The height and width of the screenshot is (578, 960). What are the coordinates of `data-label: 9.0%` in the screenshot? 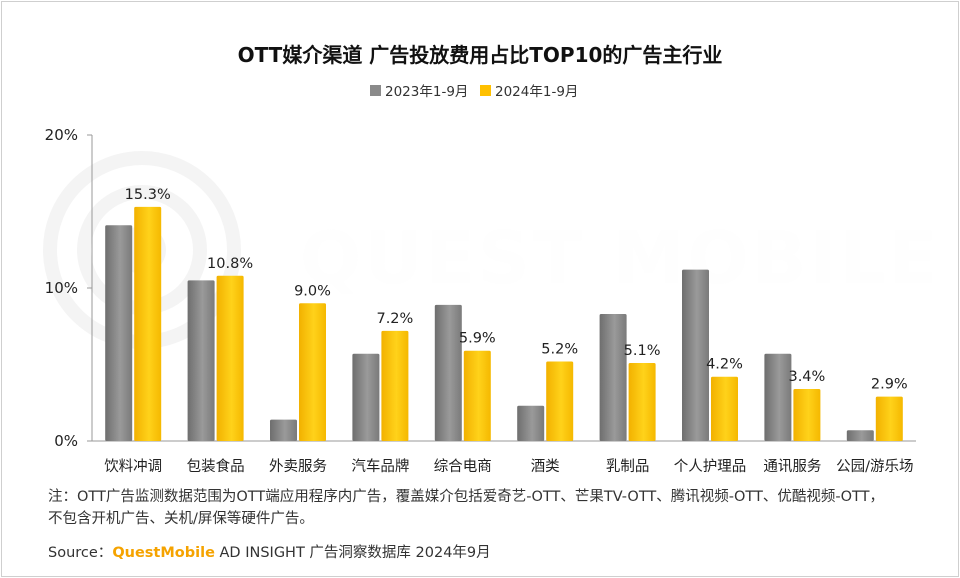 It's located at (312, 291).